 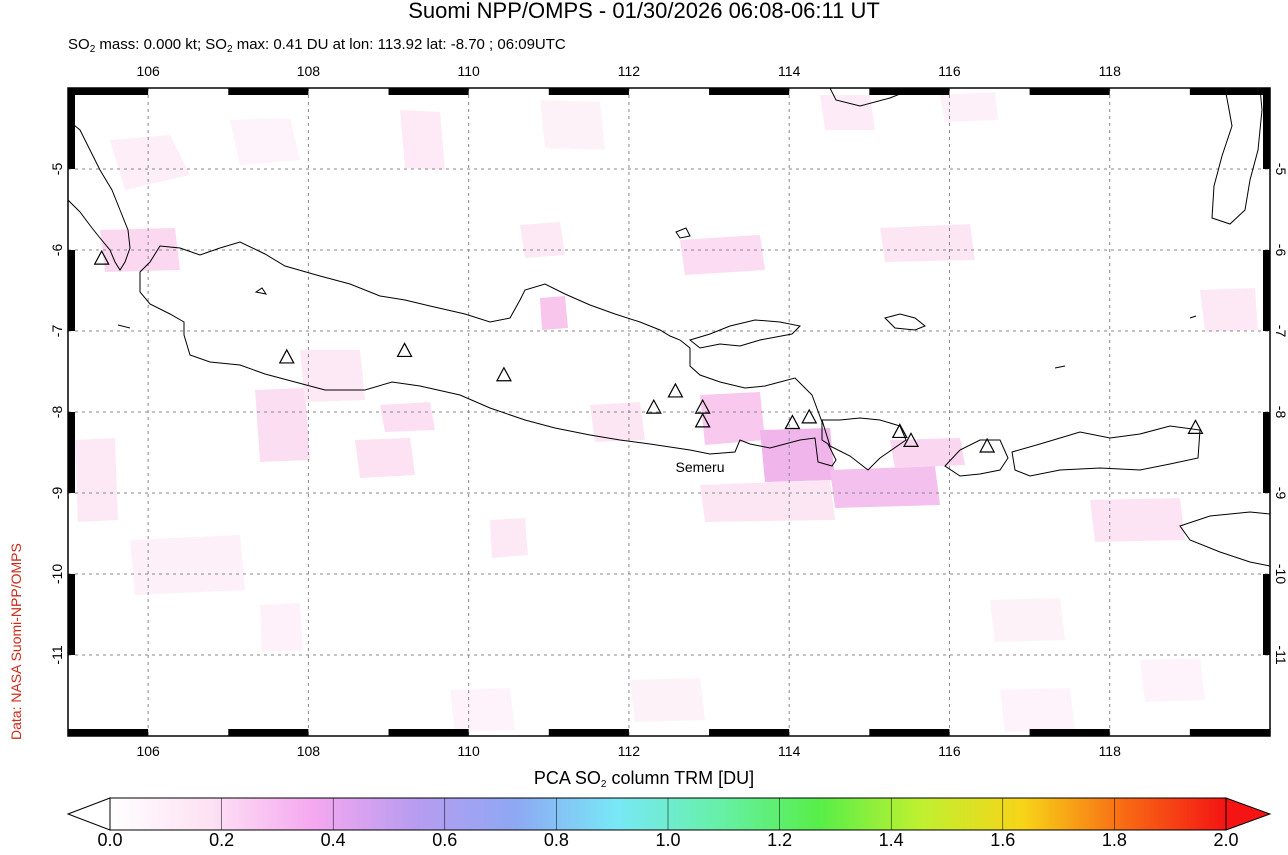 I want to click on lat-label-left: -8, so click(x=57, y=412).